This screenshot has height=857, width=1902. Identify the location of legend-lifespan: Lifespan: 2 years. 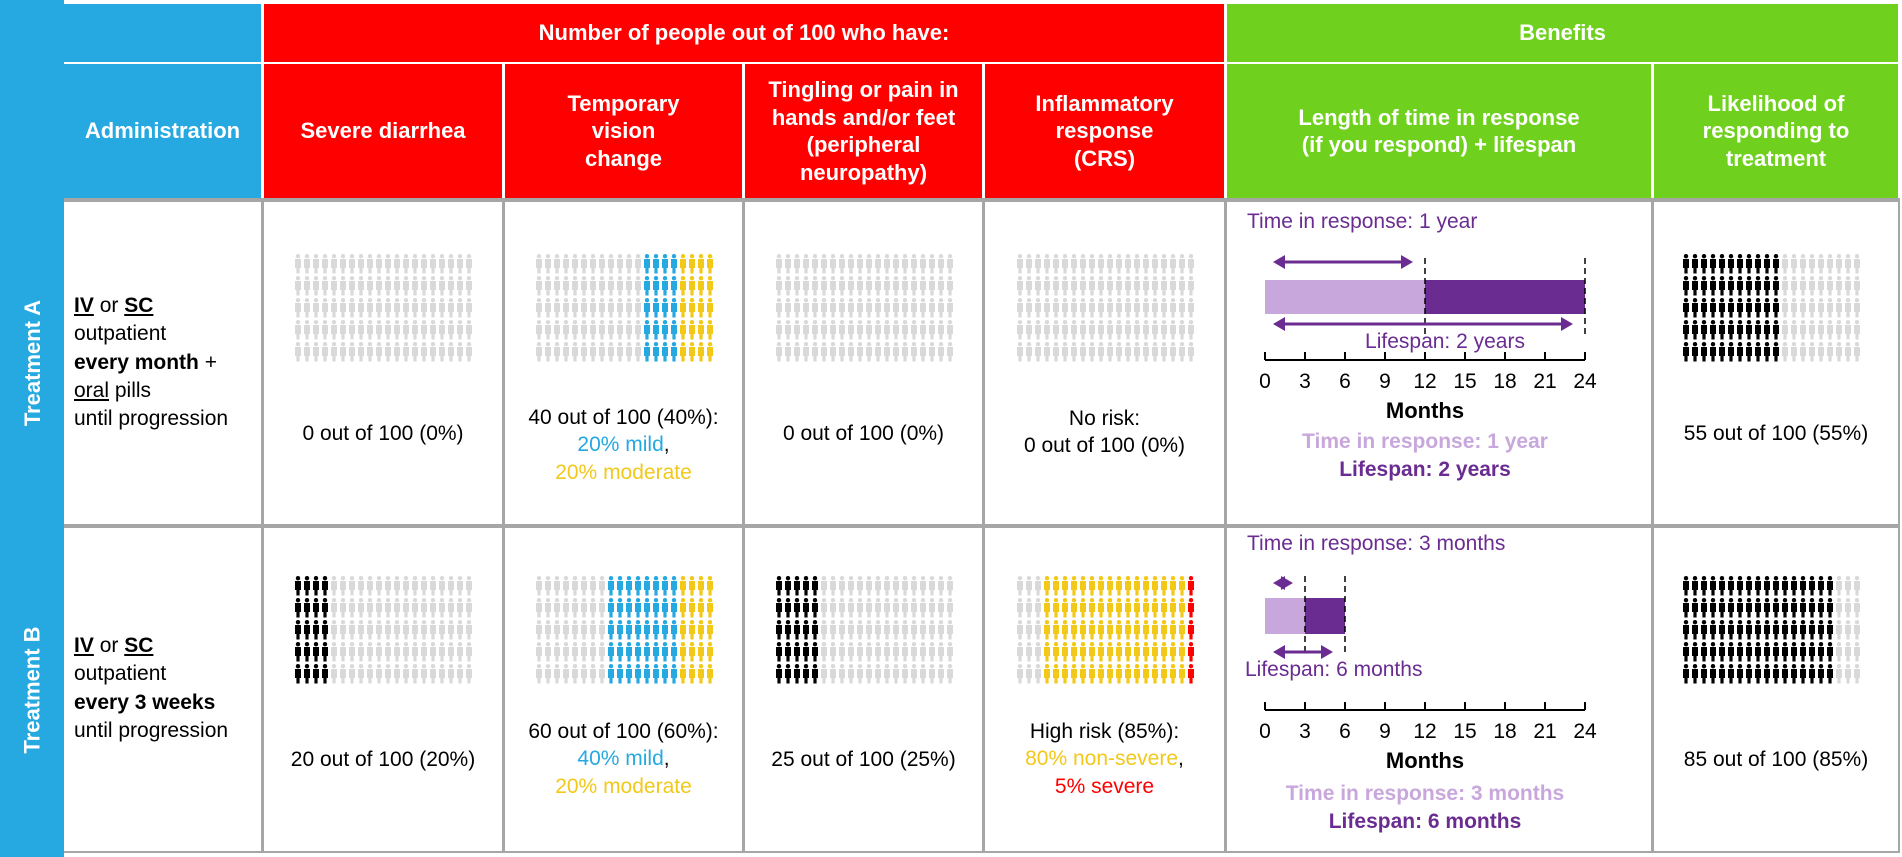
(1425, 469).